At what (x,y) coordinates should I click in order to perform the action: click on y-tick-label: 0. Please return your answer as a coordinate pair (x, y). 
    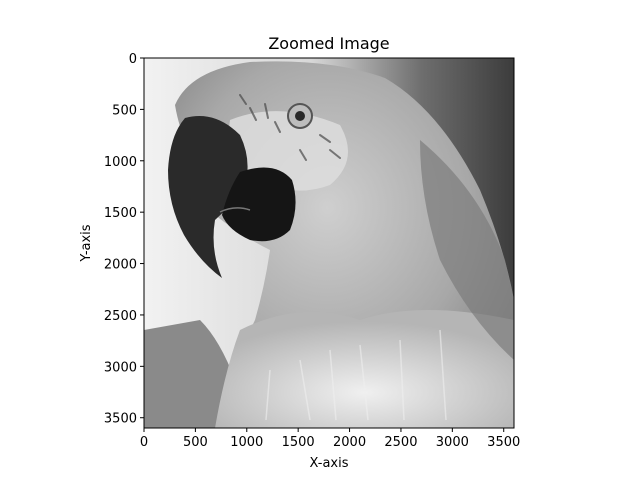
    Looking at the image, I should click on (133, 59).